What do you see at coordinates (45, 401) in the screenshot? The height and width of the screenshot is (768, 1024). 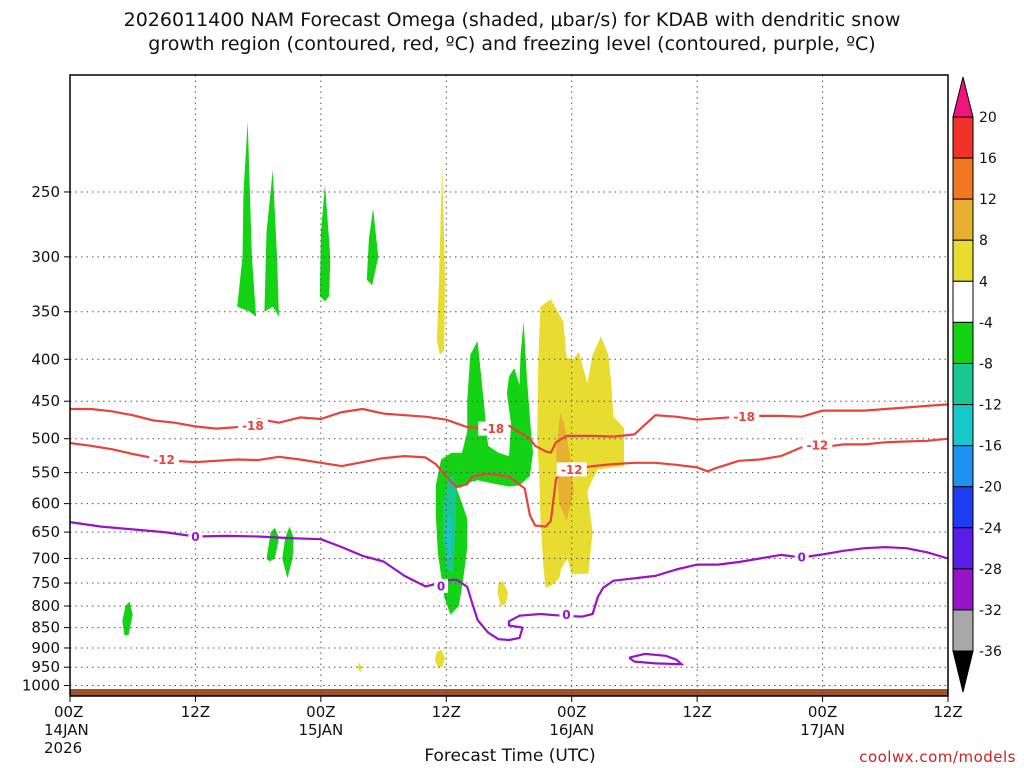 I see `y-tick-label: 450` at bounding box center [45, 401].